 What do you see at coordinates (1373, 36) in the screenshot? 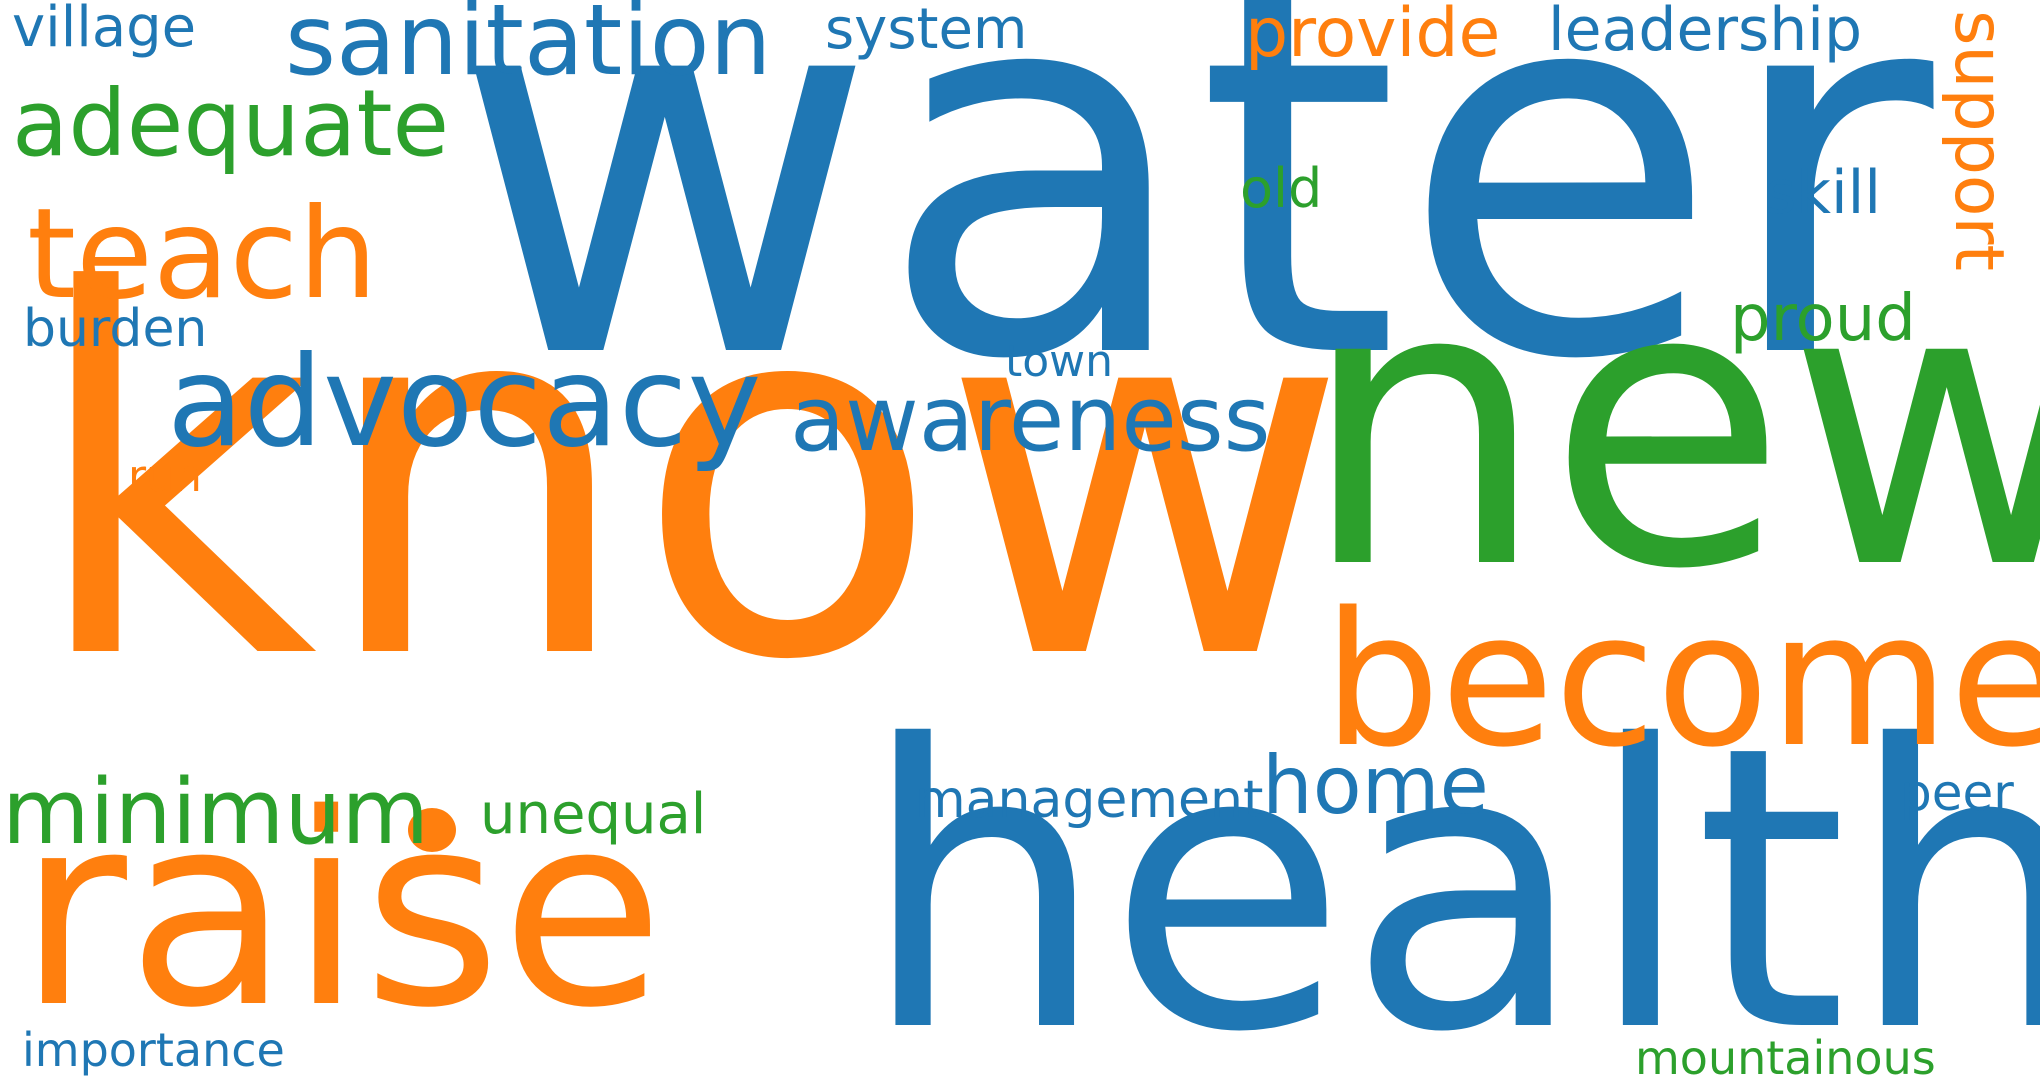
I see `word-provide: provide` at bounding box center [1373, 36].